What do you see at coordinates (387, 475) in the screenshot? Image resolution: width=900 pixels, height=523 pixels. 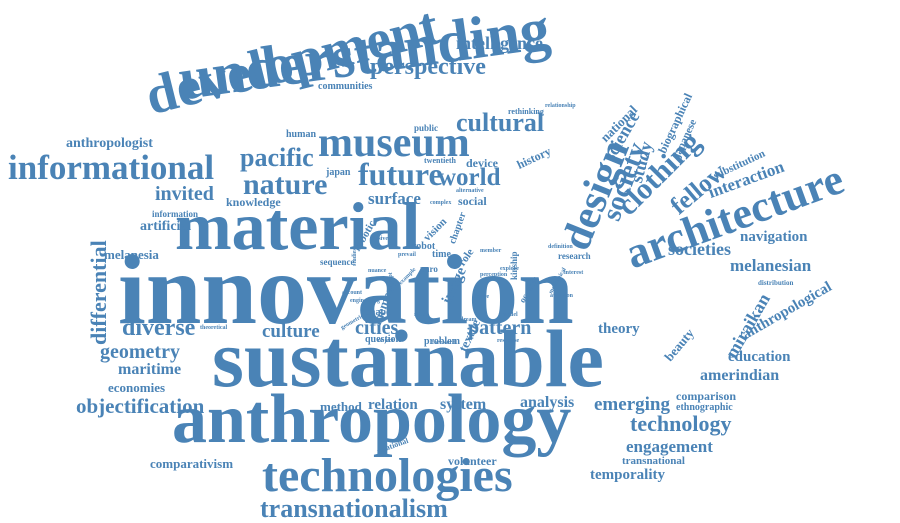 I see `word: technologies` at bounding box center [387, 475].